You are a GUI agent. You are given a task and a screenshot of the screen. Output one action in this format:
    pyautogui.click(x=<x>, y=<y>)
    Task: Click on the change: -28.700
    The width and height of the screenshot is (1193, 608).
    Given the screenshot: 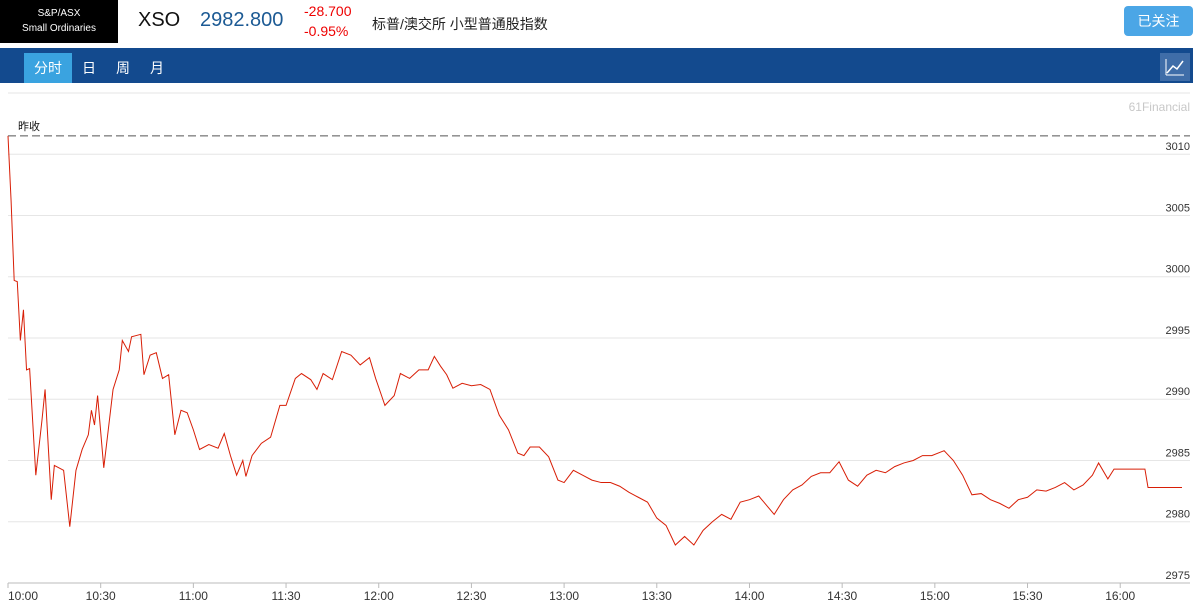 What is the action you would take?
    pyautogui.click(x=328, y=11)
    